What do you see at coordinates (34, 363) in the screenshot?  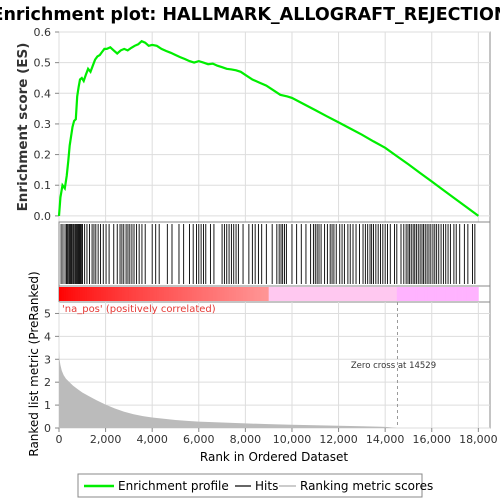 I see `metric-y-axis-title: Ranked list metric (PreRanked)` at bounding box center [34, 363].